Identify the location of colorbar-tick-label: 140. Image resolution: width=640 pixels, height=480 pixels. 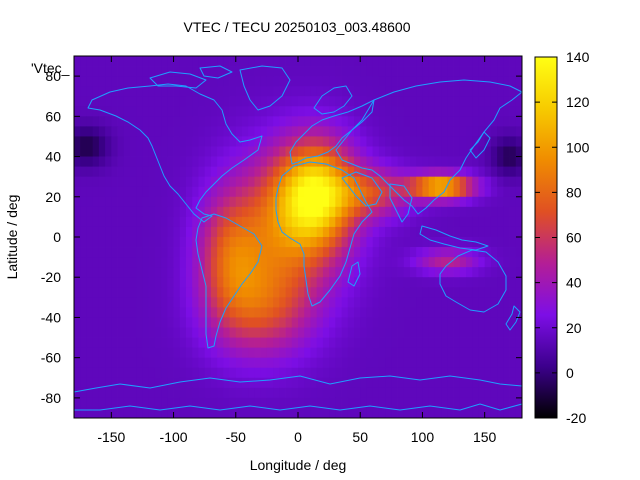
(578, 57).